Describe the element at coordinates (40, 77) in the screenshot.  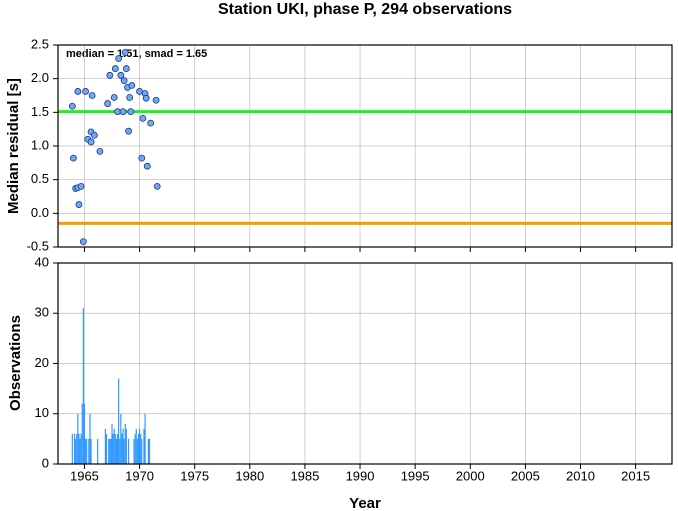
I see `y-tick-label: 2.0` at that location.